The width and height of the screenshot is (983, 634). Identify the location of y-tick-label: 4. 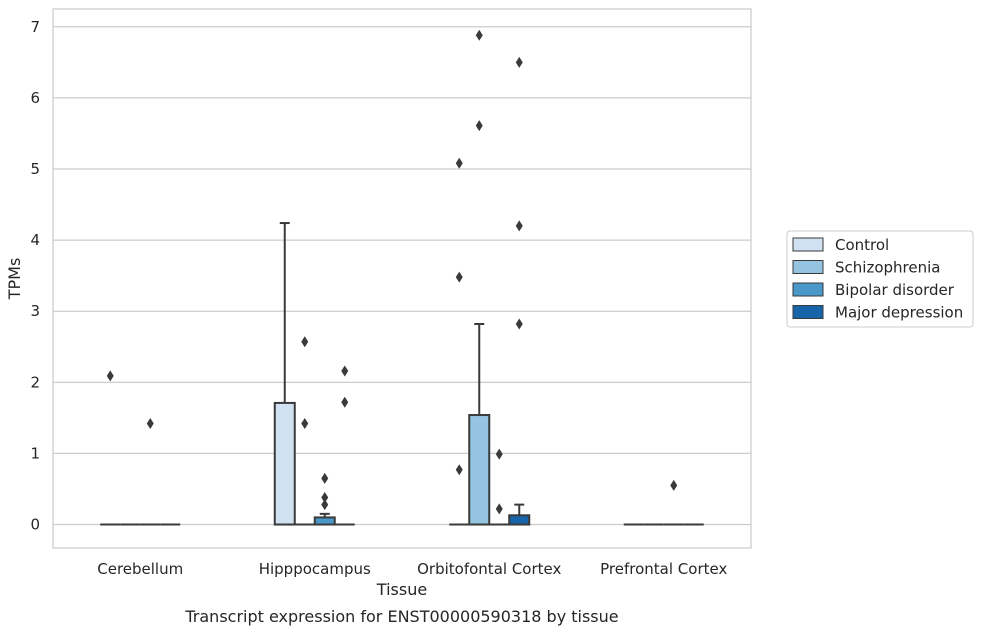
(35, 240).